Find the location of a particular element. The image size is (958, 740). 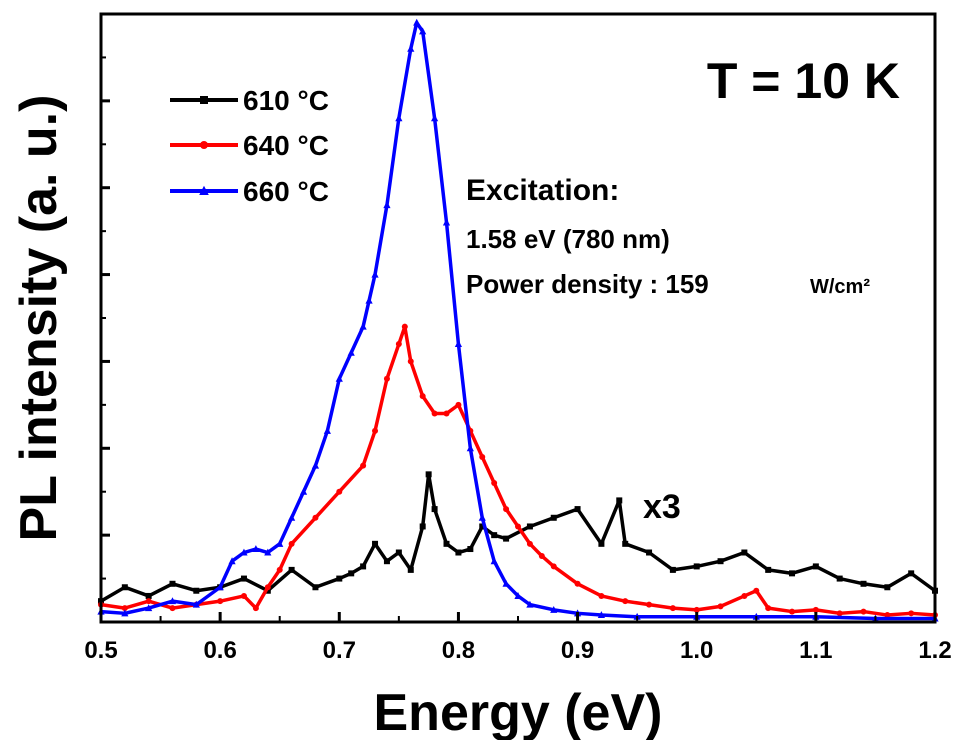

legend: 610 °C 640 °C 660 °C is located at coordinates (249, 146).